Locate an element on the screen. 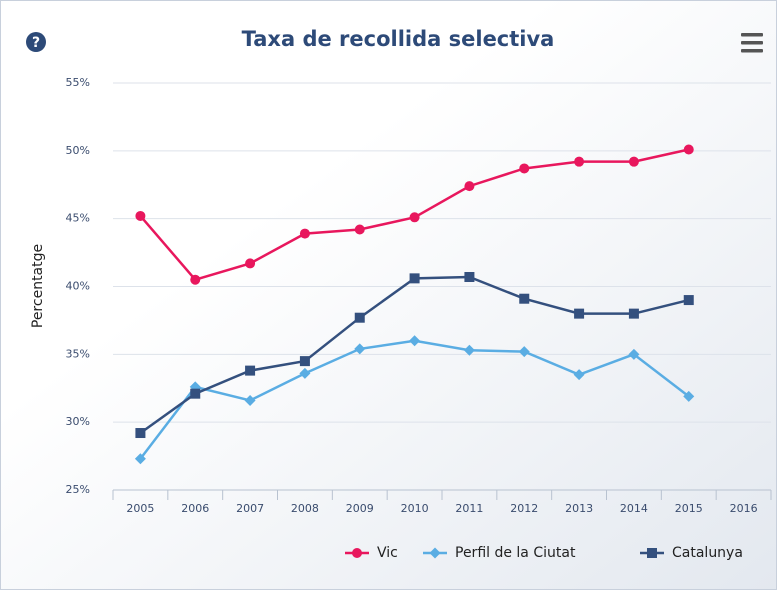 The image size is (777, 590). x-tick-label: 2014 is located at coordinates (634, 508).